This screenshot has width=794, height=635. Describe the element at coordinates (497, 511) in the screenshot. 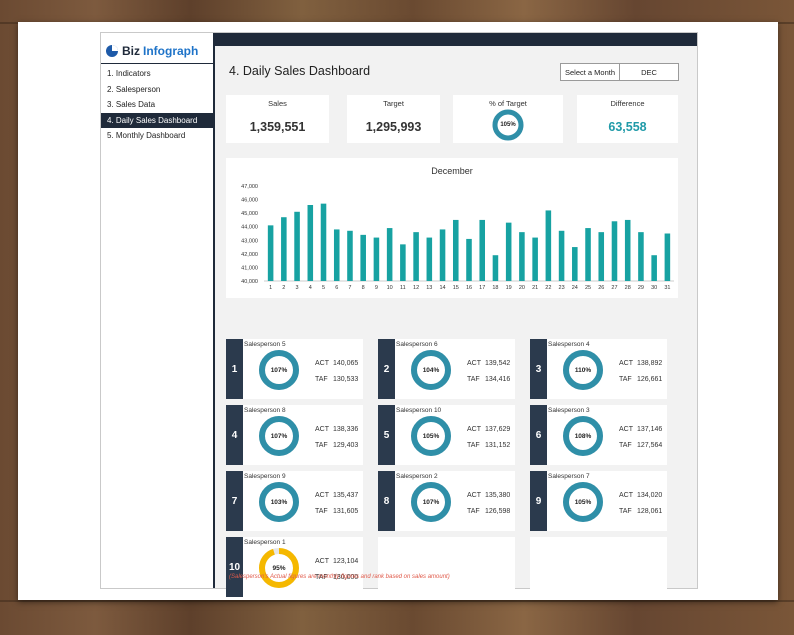

I see `target-value: 126,598` at that location.